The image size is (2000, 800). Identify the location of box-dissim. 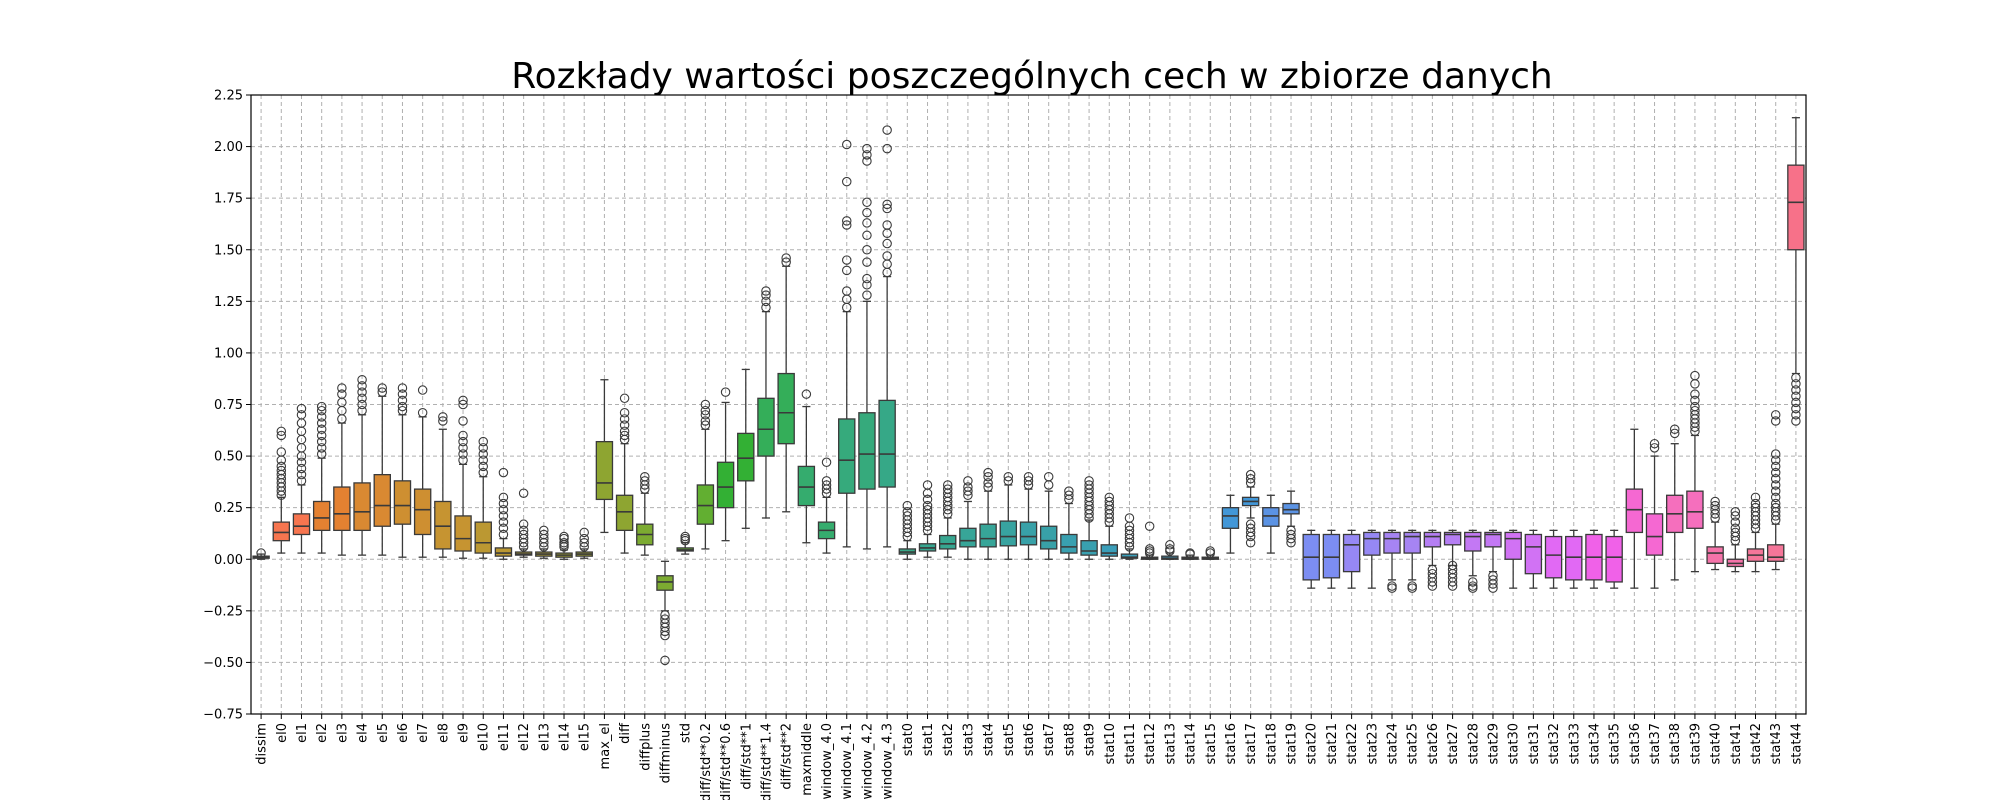
(261, 554).